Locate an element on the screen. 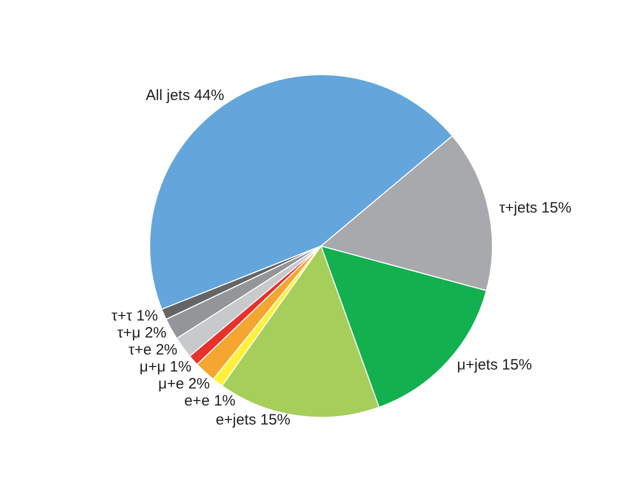  slice-label: e+e 1% is located at coordinates (210, 401).